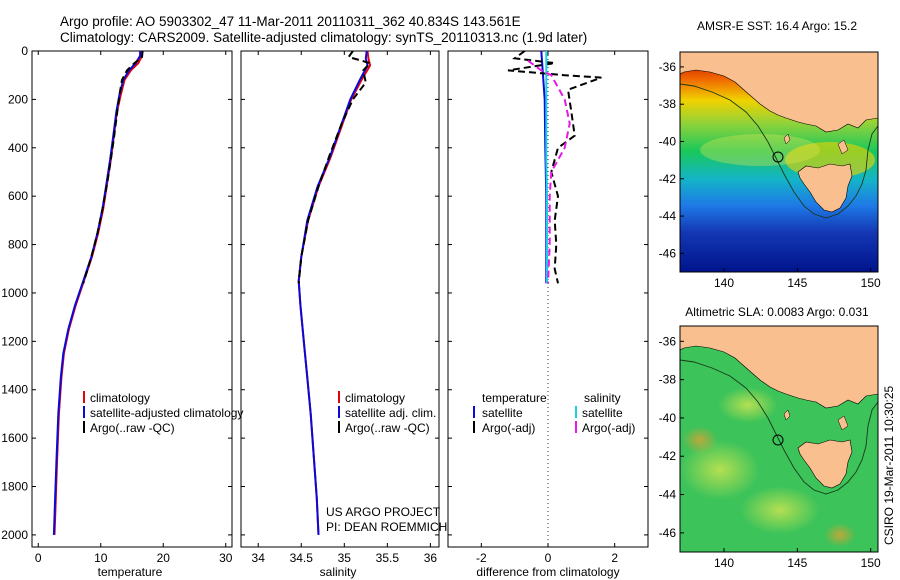 Image resolution: width=900 pixels, height=580 pixels. I want to click on sla-map, so click(779, 439).